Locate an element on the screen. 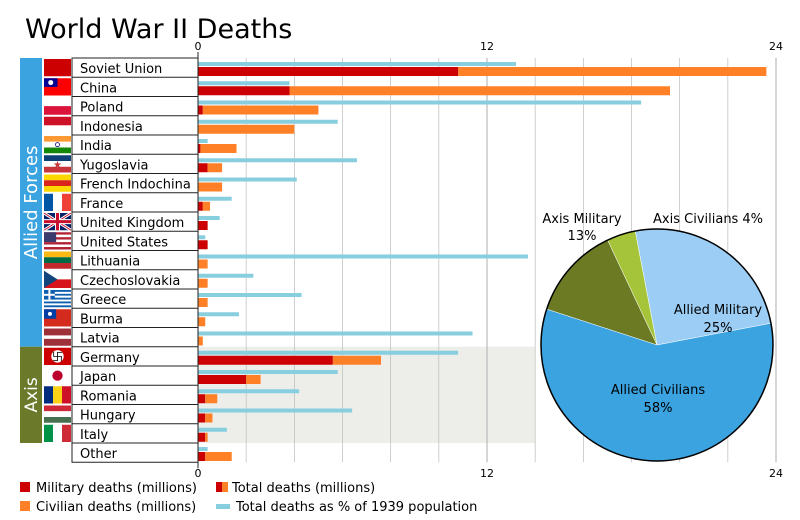 The width and height of the screenshot is (800, 520). category-label: Greece is located at coordinates (103, 300).